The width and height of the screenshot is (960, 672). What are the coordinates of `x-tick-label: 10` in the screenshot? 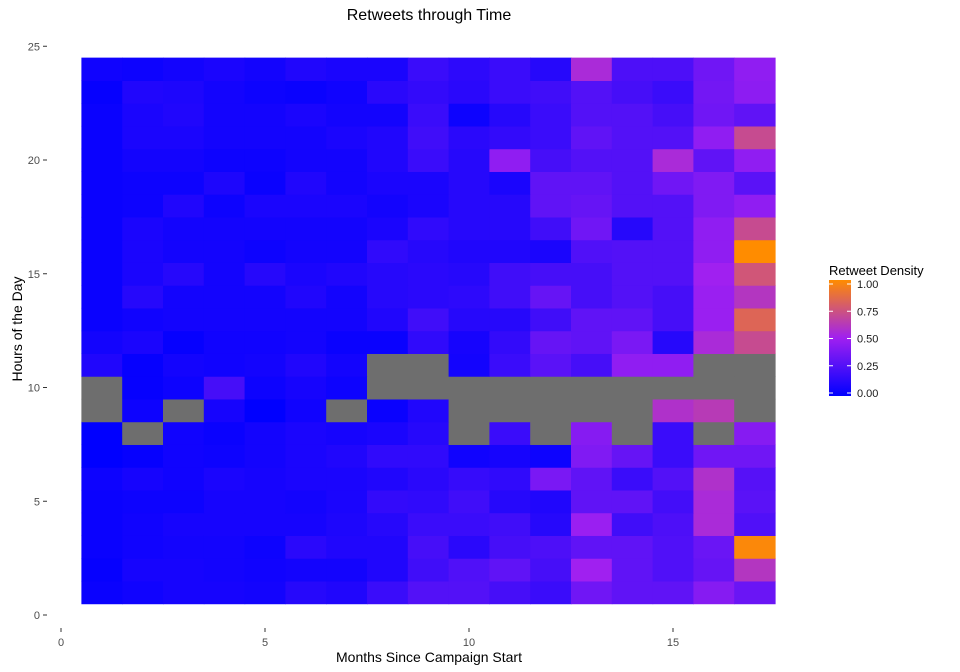 It's located at (469, 643).